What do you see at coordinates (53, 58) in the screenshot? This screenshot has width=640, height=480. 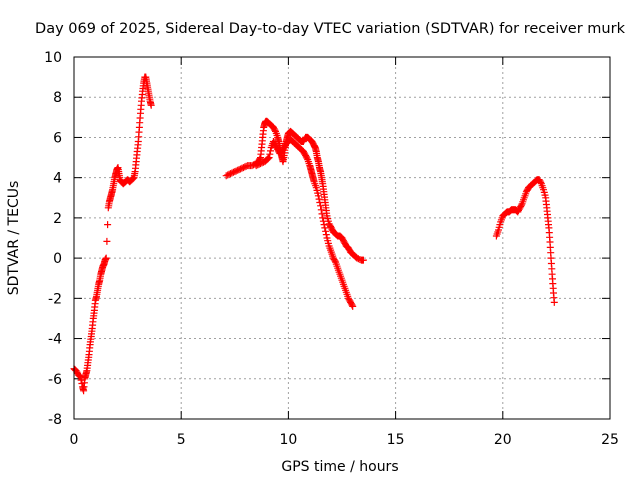 I see `y-tick-label: 10` at bounding box center [53, 58].